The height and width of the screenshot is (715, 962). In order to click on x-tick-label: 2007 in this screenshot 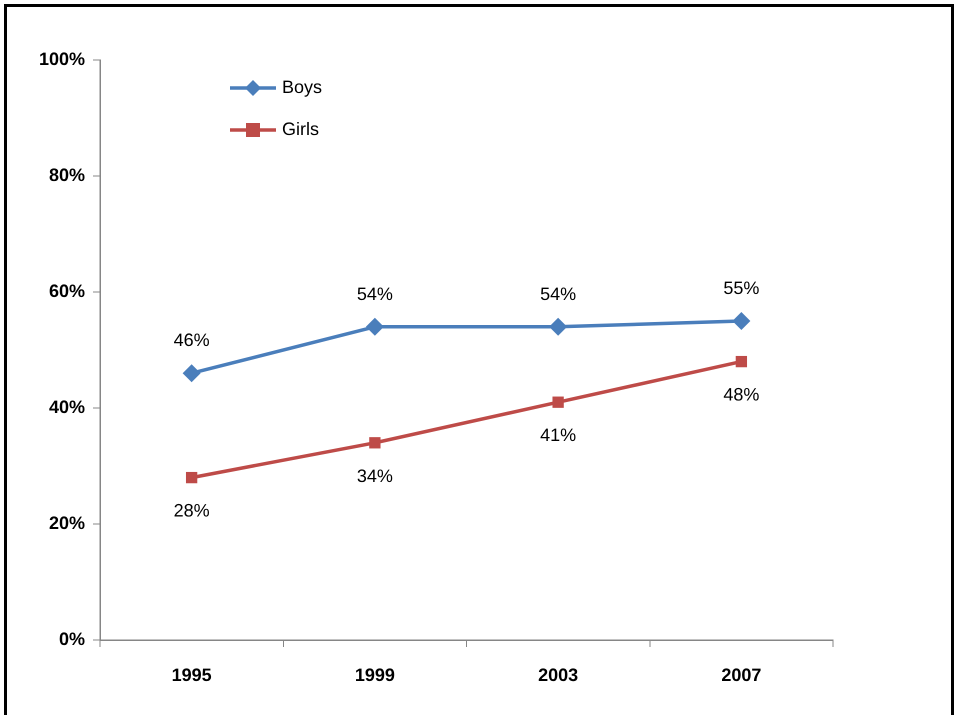, I will do `click(741, 674)`.